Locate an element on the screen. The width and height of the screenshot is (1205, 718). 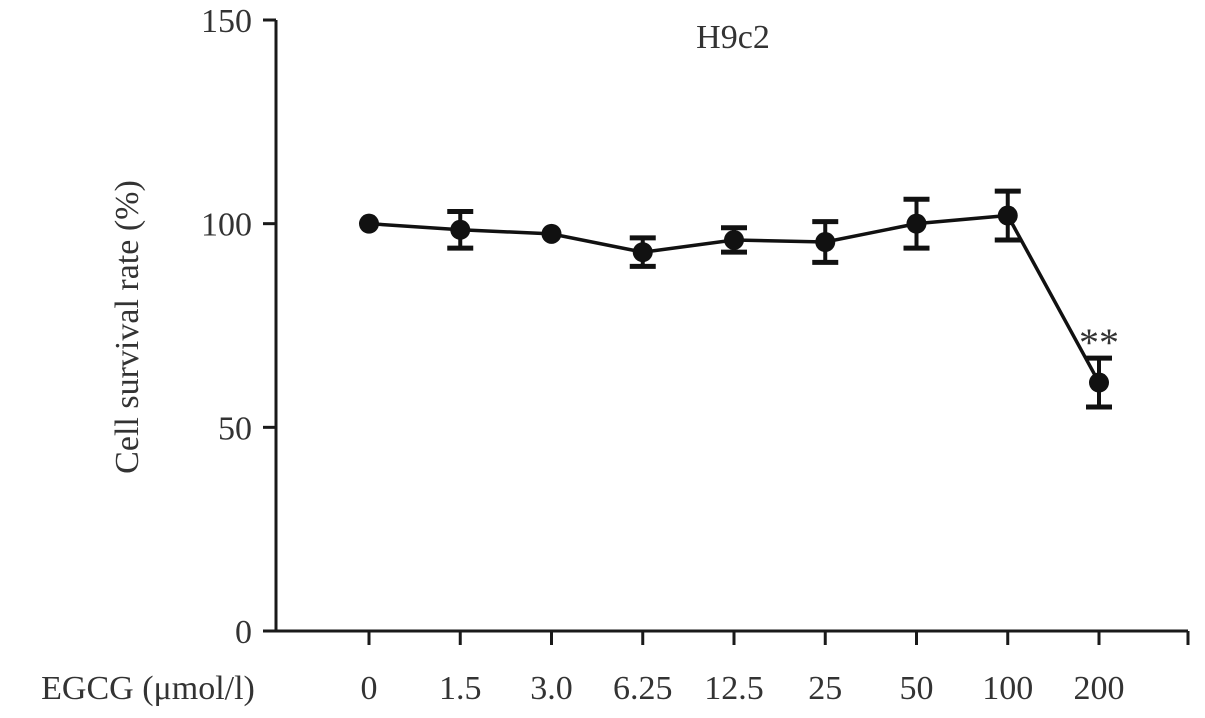
x-tick-label: 0 is located at coordinates (369, 688).